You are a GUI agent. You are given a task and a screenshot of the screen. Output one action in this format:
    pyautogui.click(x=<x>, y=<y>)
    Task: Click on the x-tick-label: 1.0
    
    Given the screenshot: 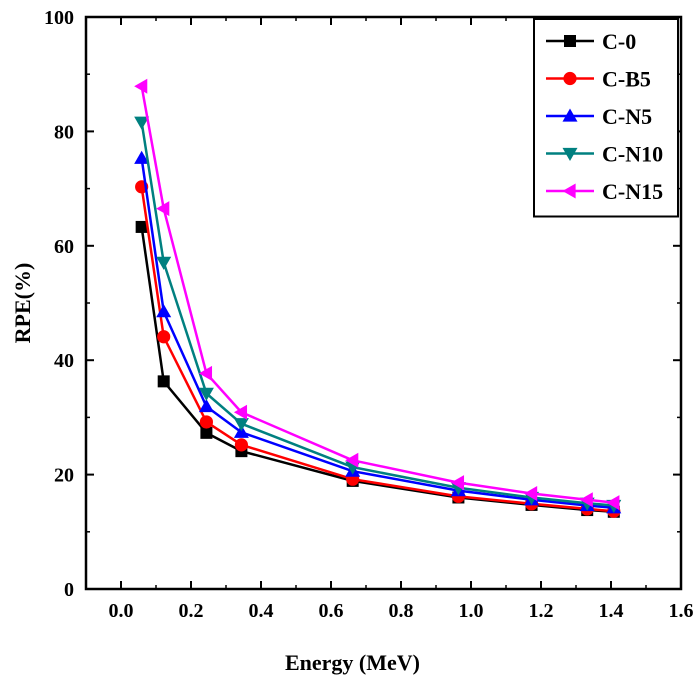 What is the action you would take?
    pyautogui.click(x=471, y=611)
    